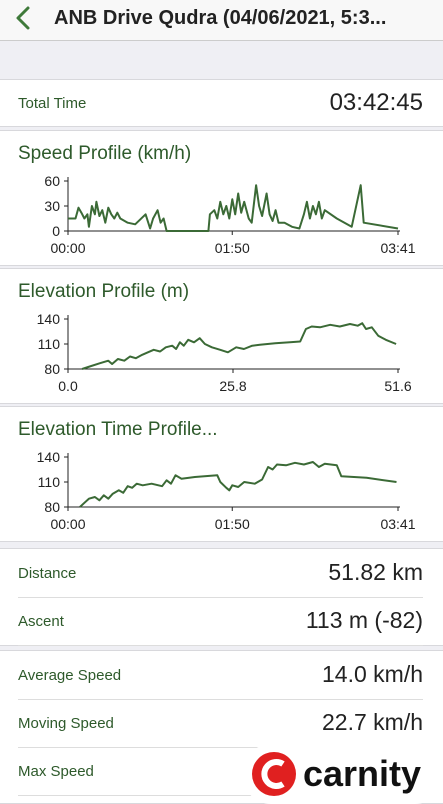  I want to click on label: Total Time, so click(52, 103).